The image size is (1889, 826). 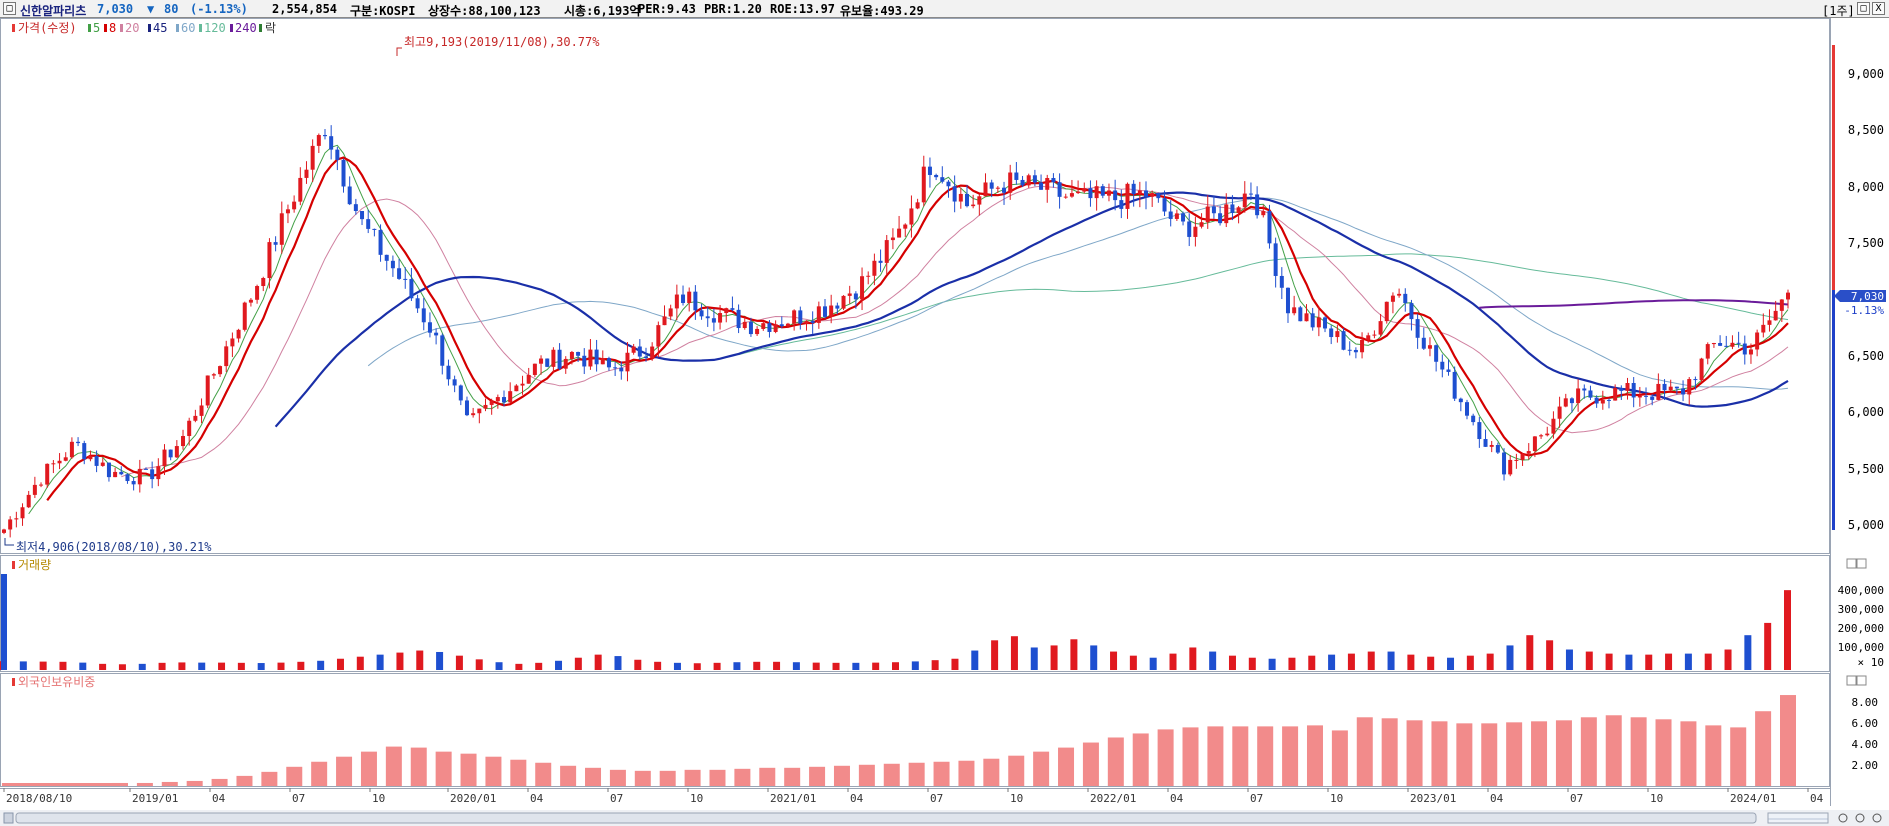 What do you see at coordinates (1753, 798) in the screenshot?
I see `date-tick: 2024/01` at bounding box center [1753, 798].